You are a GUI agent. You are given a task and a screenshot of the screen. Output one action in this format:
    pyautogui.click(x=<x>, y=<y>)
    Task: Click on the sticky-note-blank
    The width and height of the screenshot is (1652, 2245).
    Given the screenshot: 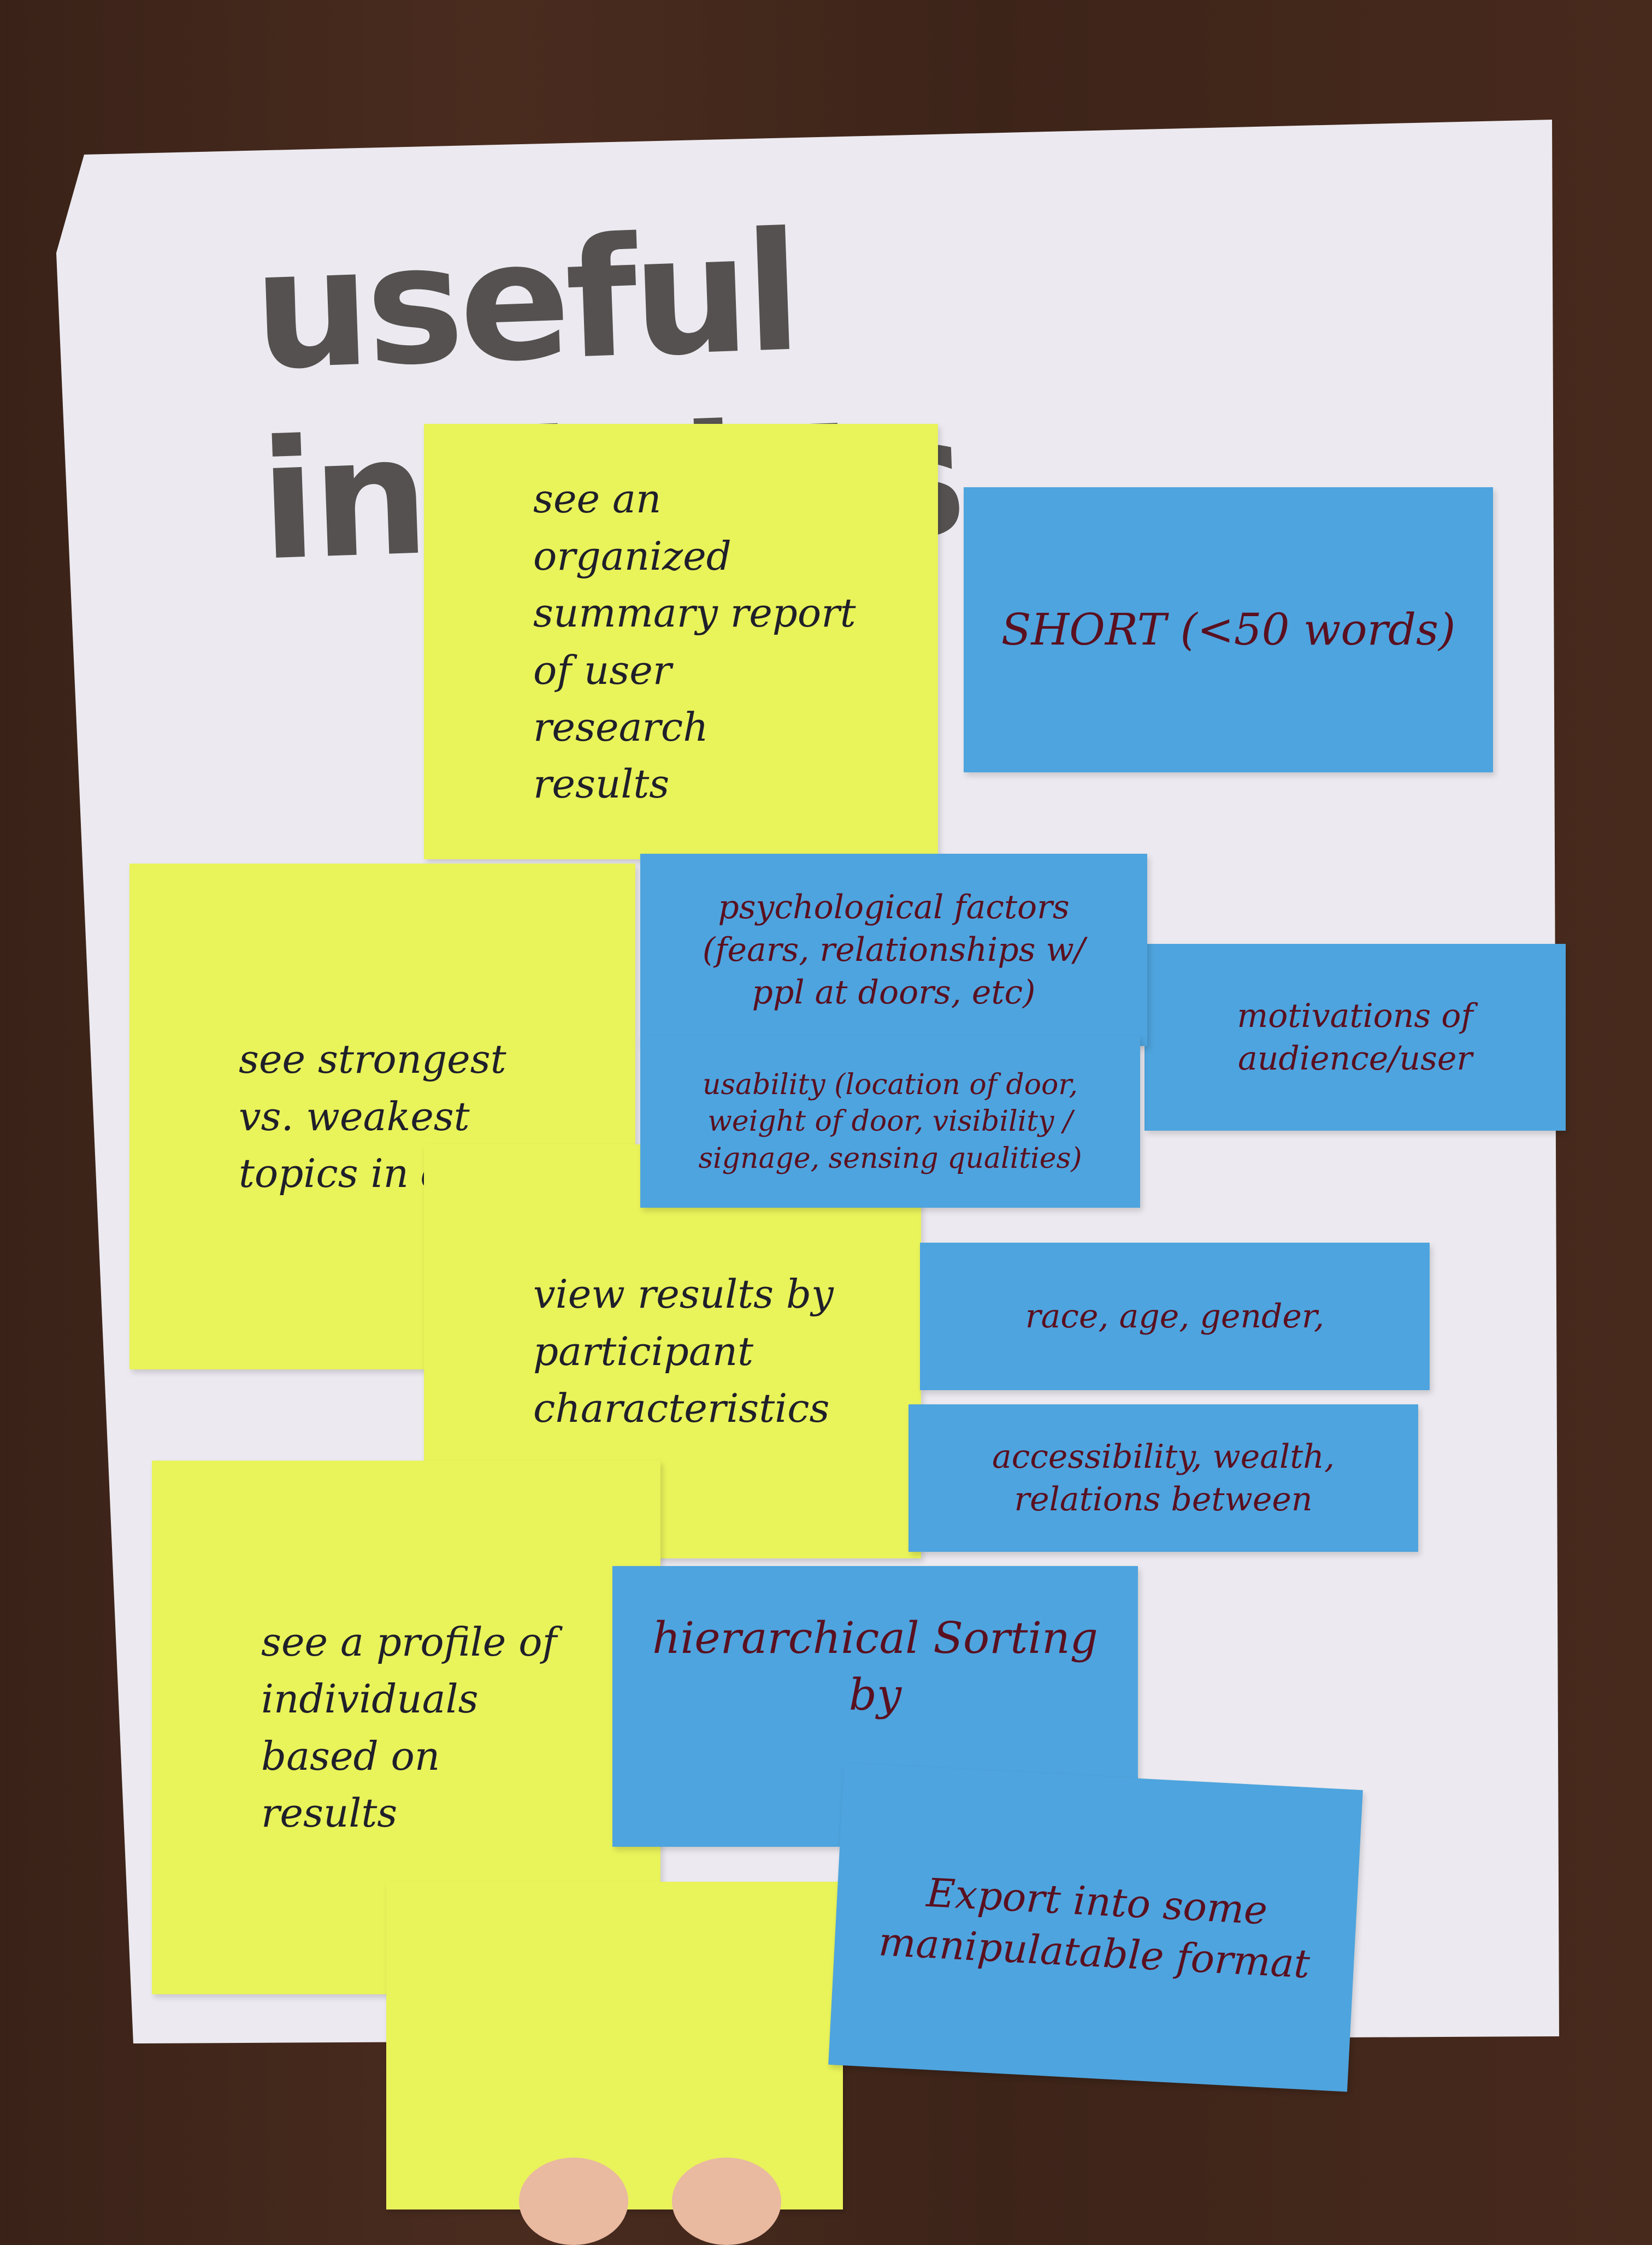 What is the action you would take?
    pyautogui.click(x=614, y=2046)
    